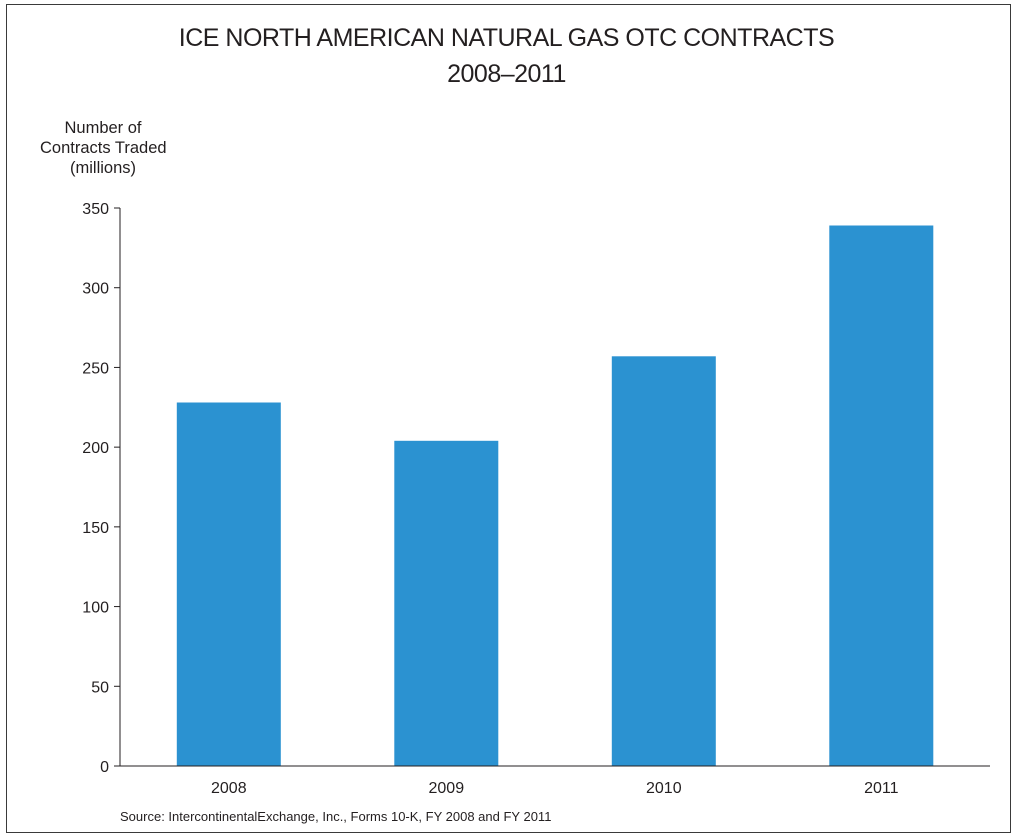  I want to click on y-tick-label-350: 350, so click(95, 209).